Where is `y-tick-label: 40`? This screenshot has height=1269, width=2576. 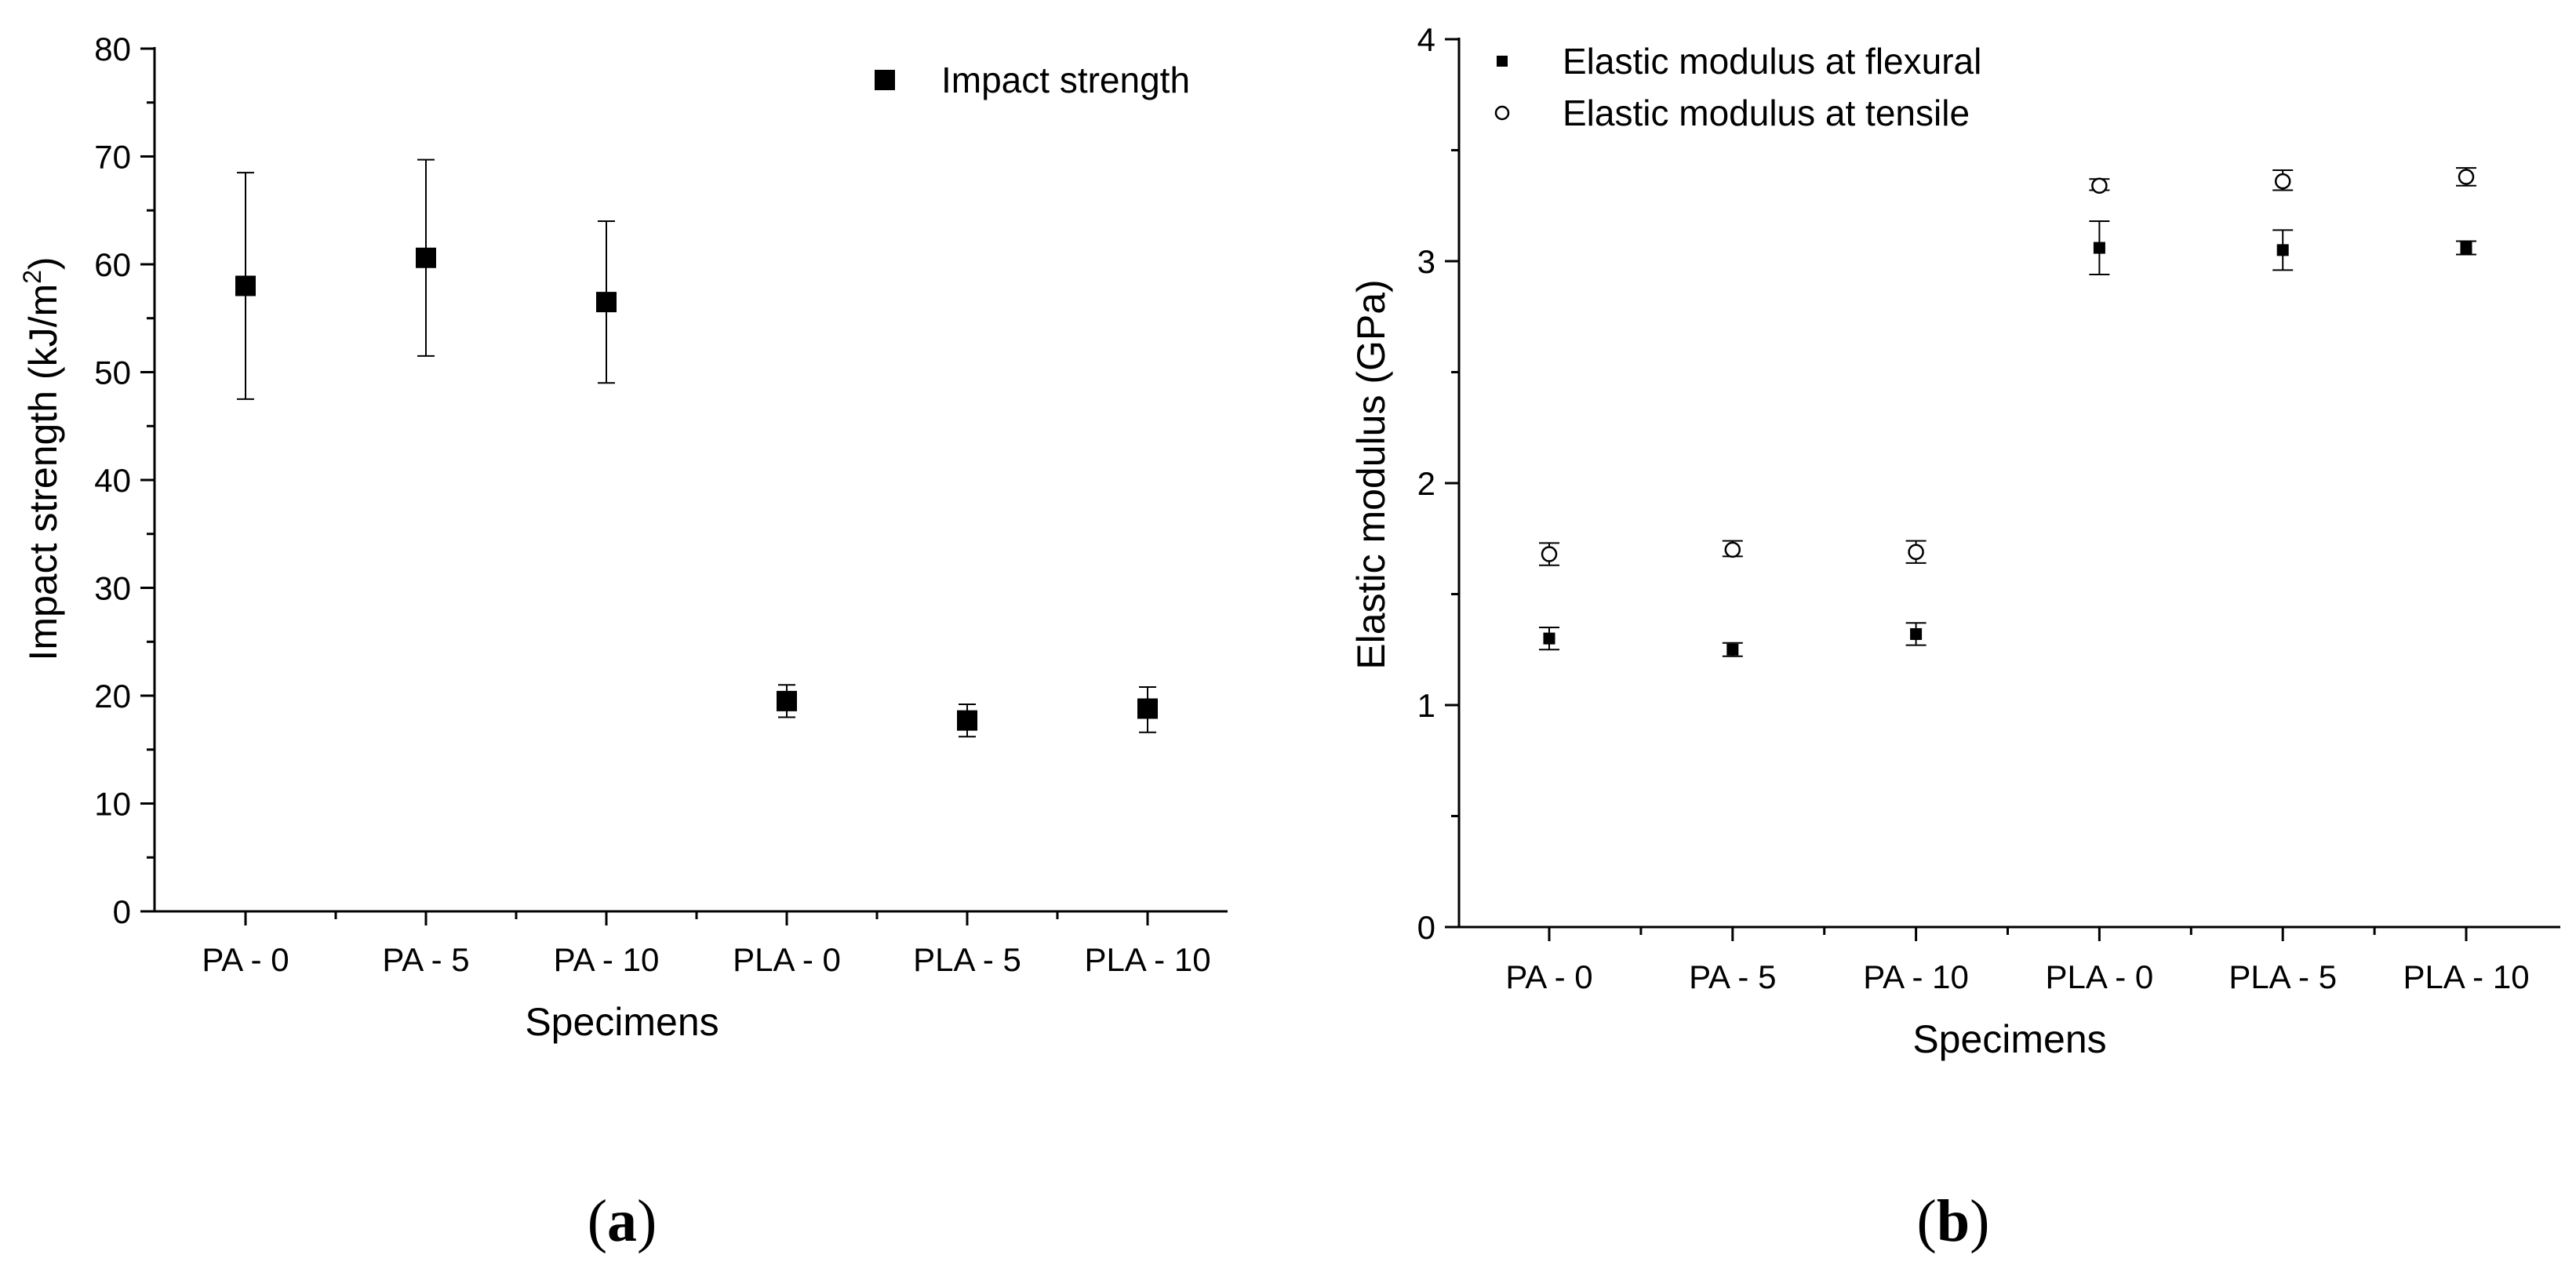 y-tick-label: 40 is located at coordinates (113, 480).